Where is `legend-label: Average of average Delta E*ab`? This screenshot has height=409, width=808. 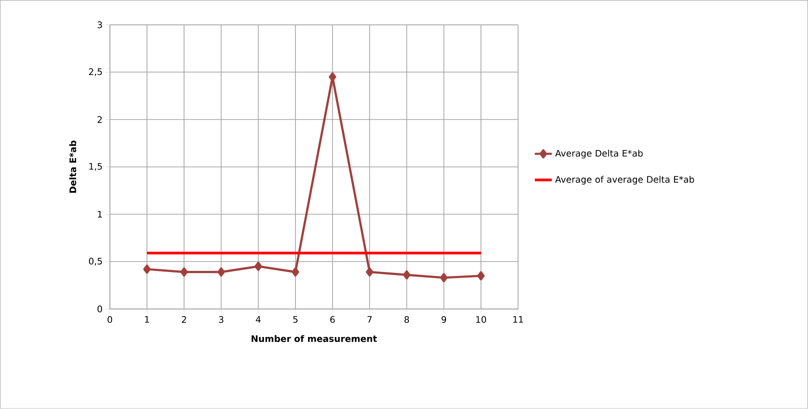 legend-label: Average of average Delta E*ab is located at coordinates (624, 180).